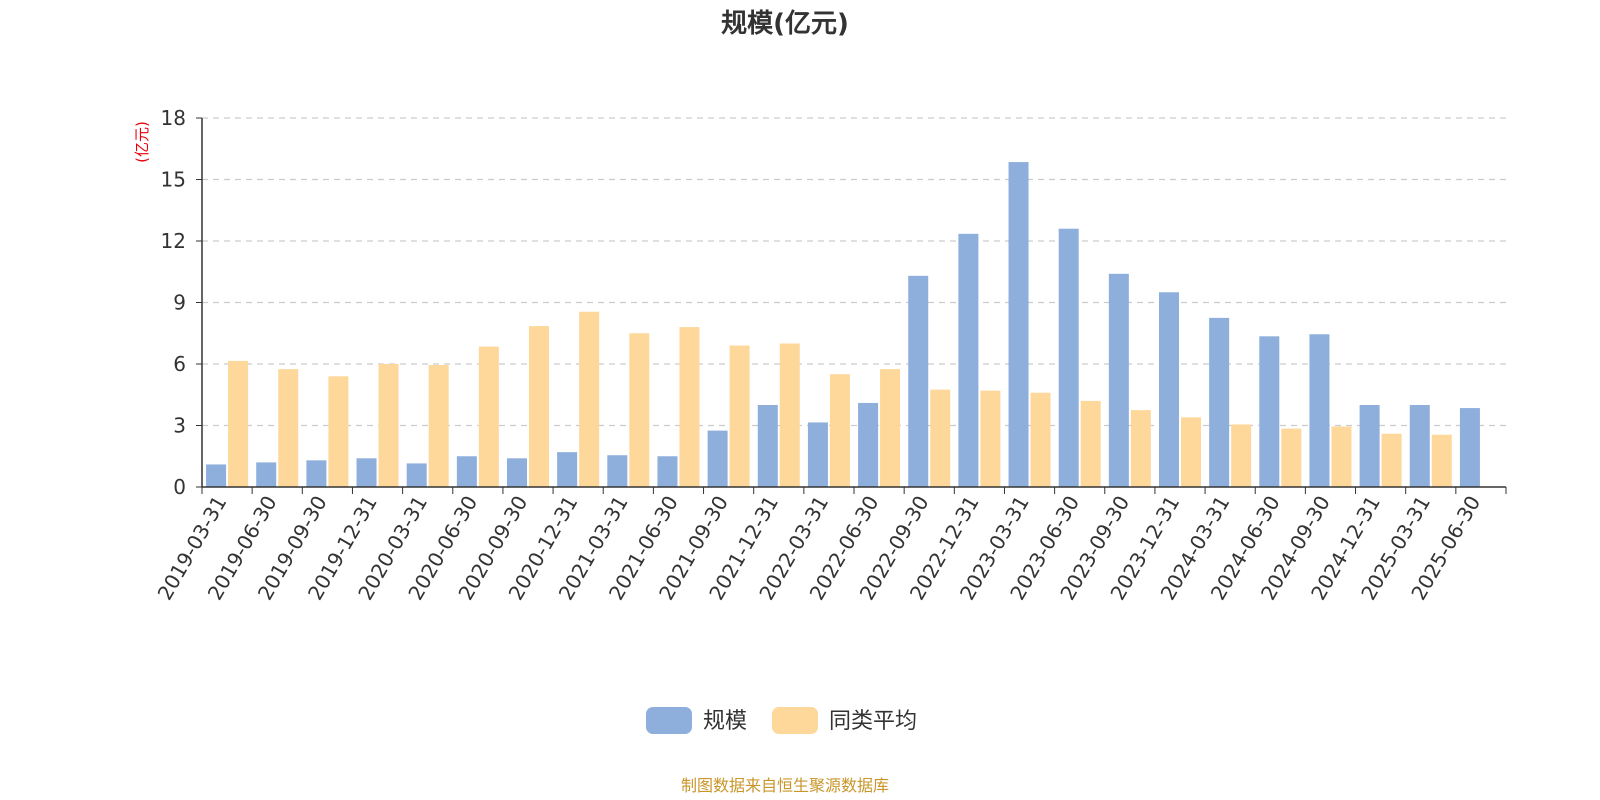  What do you see at coordinates (795, 720) in the screenshot?
I see `legend-swatch-peer-average` at bounding box center [795, 720].